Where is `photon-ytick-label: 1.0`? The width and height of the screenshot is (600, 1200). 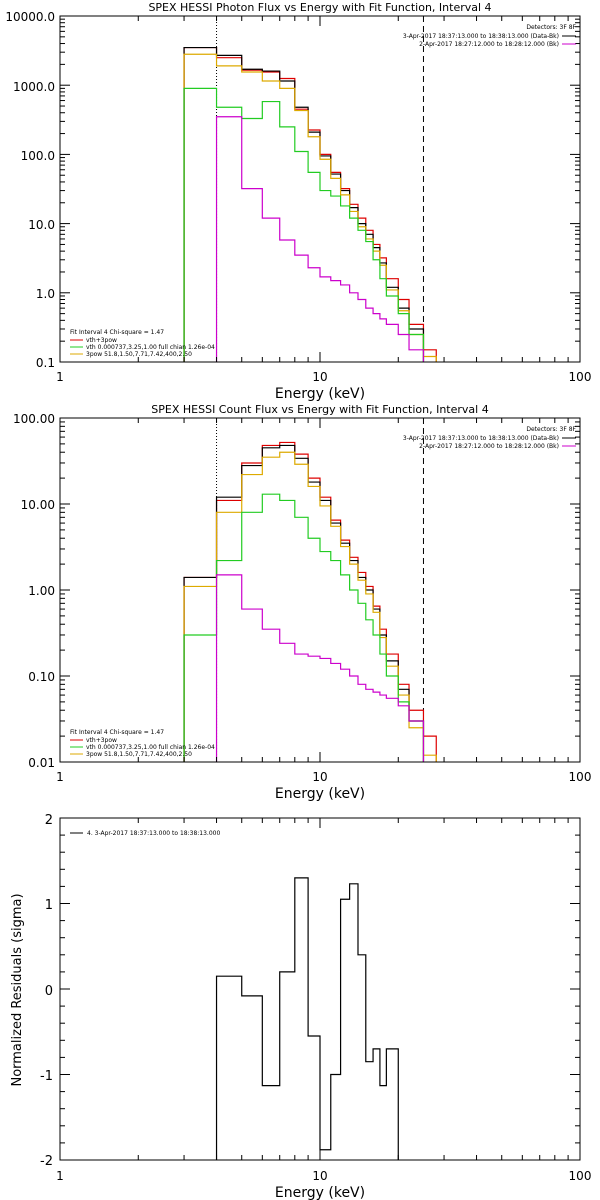
photon-ytick-label: 1.0 is located at coordinates (45, 294).